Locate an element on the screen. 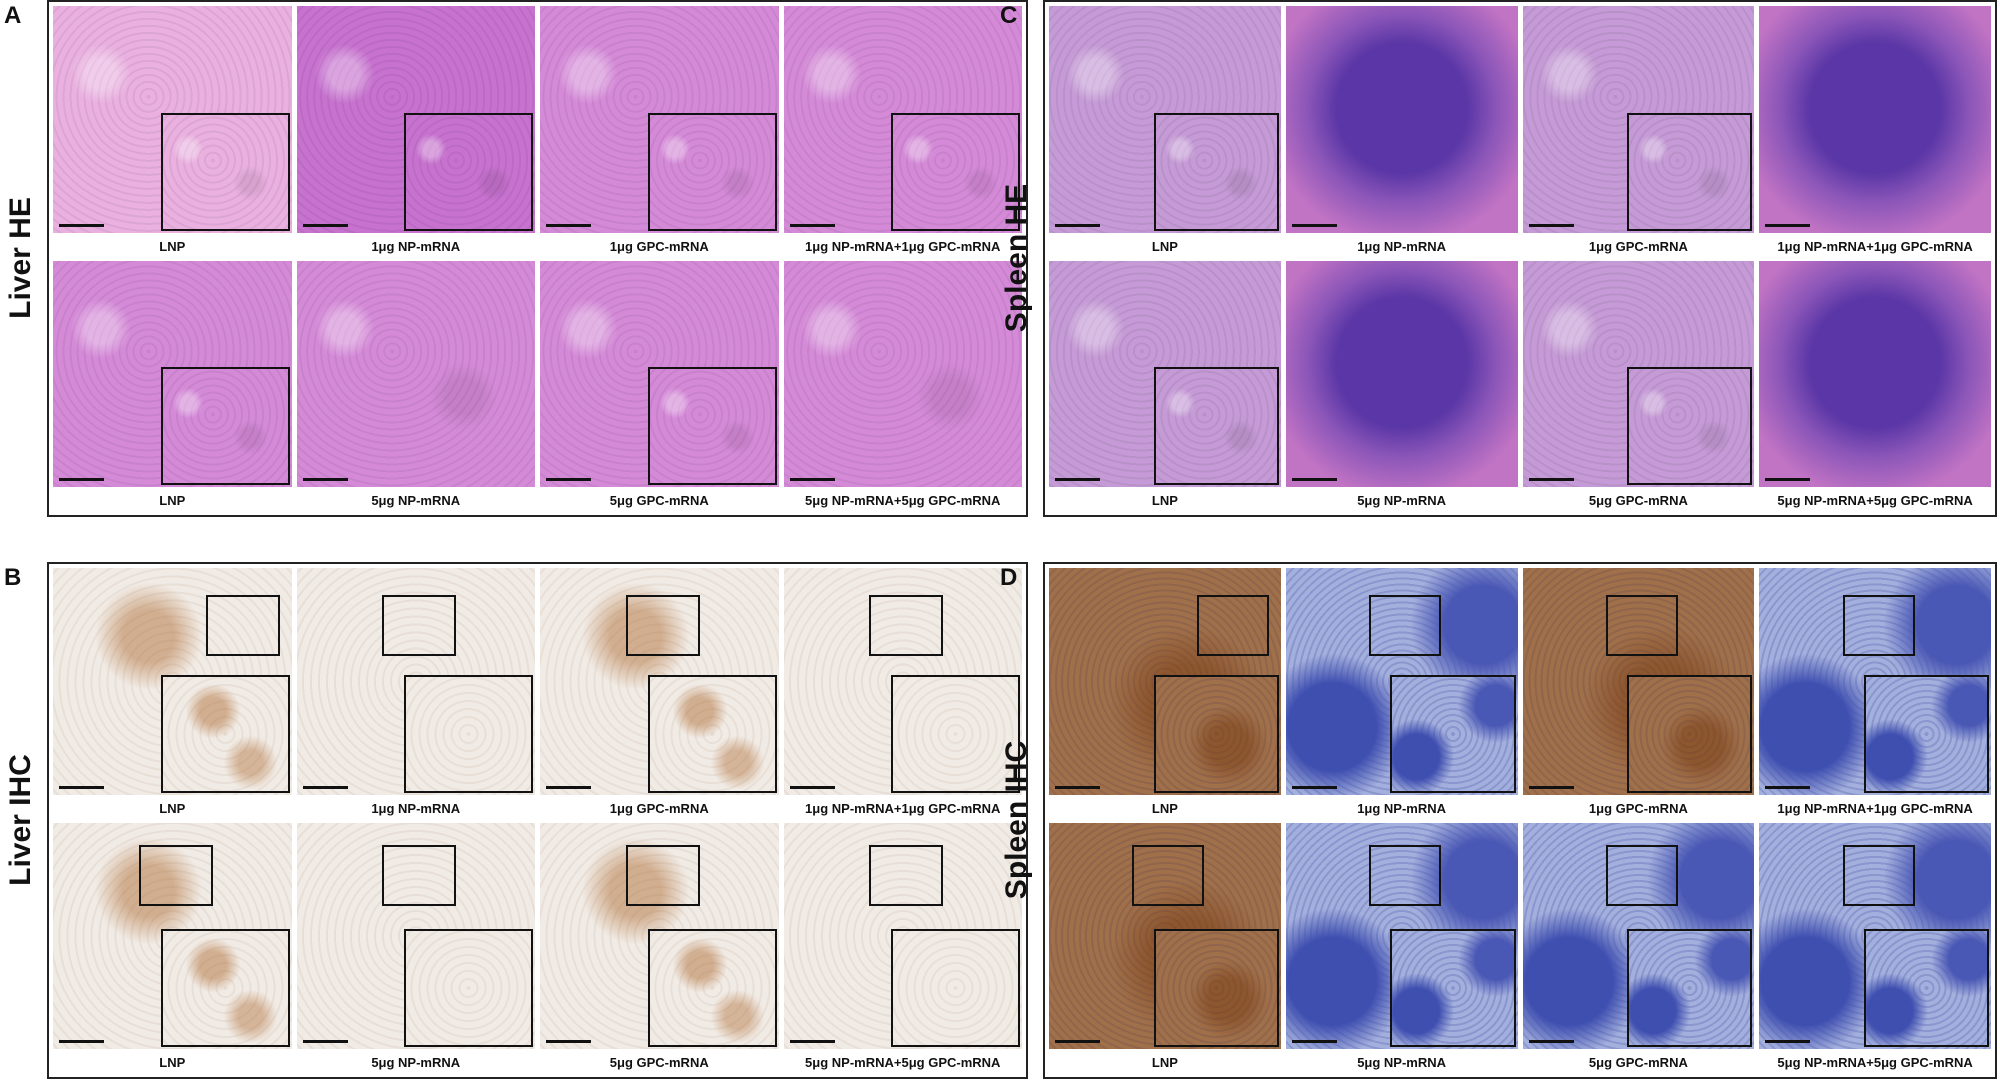 This screenshot has width=2000, height=1081. panel-side-label: Liver IHC is located at coordinates (20, 819).